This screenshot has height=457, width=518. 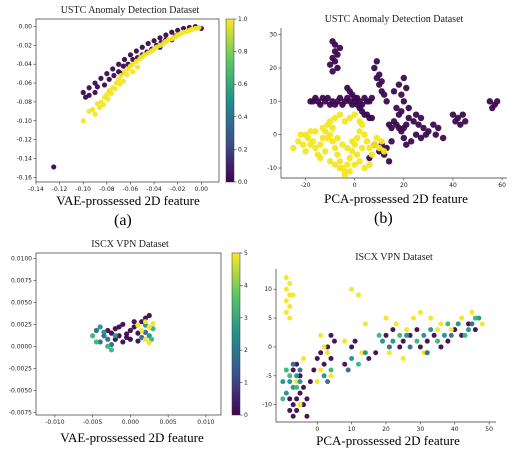 What do you see at coordinates (21, 280) in the screenshot?
I see `chart-c-ytick-label: 0.0075` at bounding box center [21, 280].